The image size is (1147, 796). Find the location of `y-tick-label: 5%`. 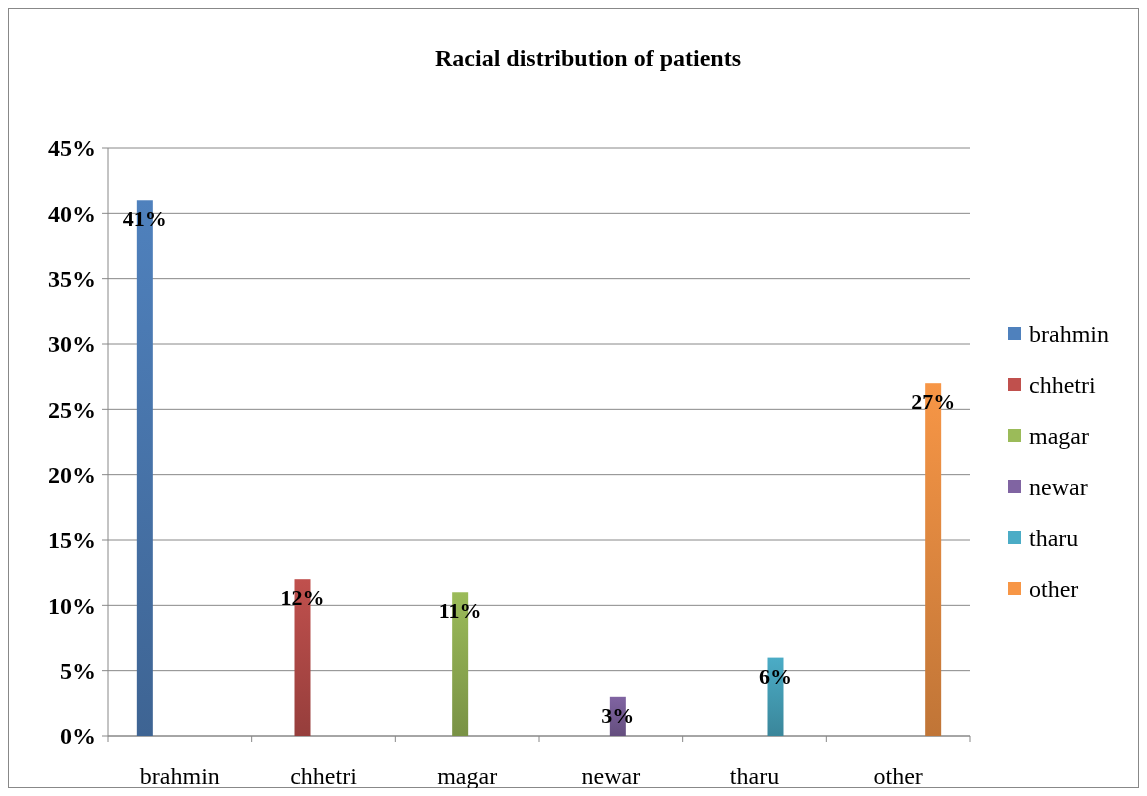

y-tick-label: 5% is located at coordinates (78, 671).